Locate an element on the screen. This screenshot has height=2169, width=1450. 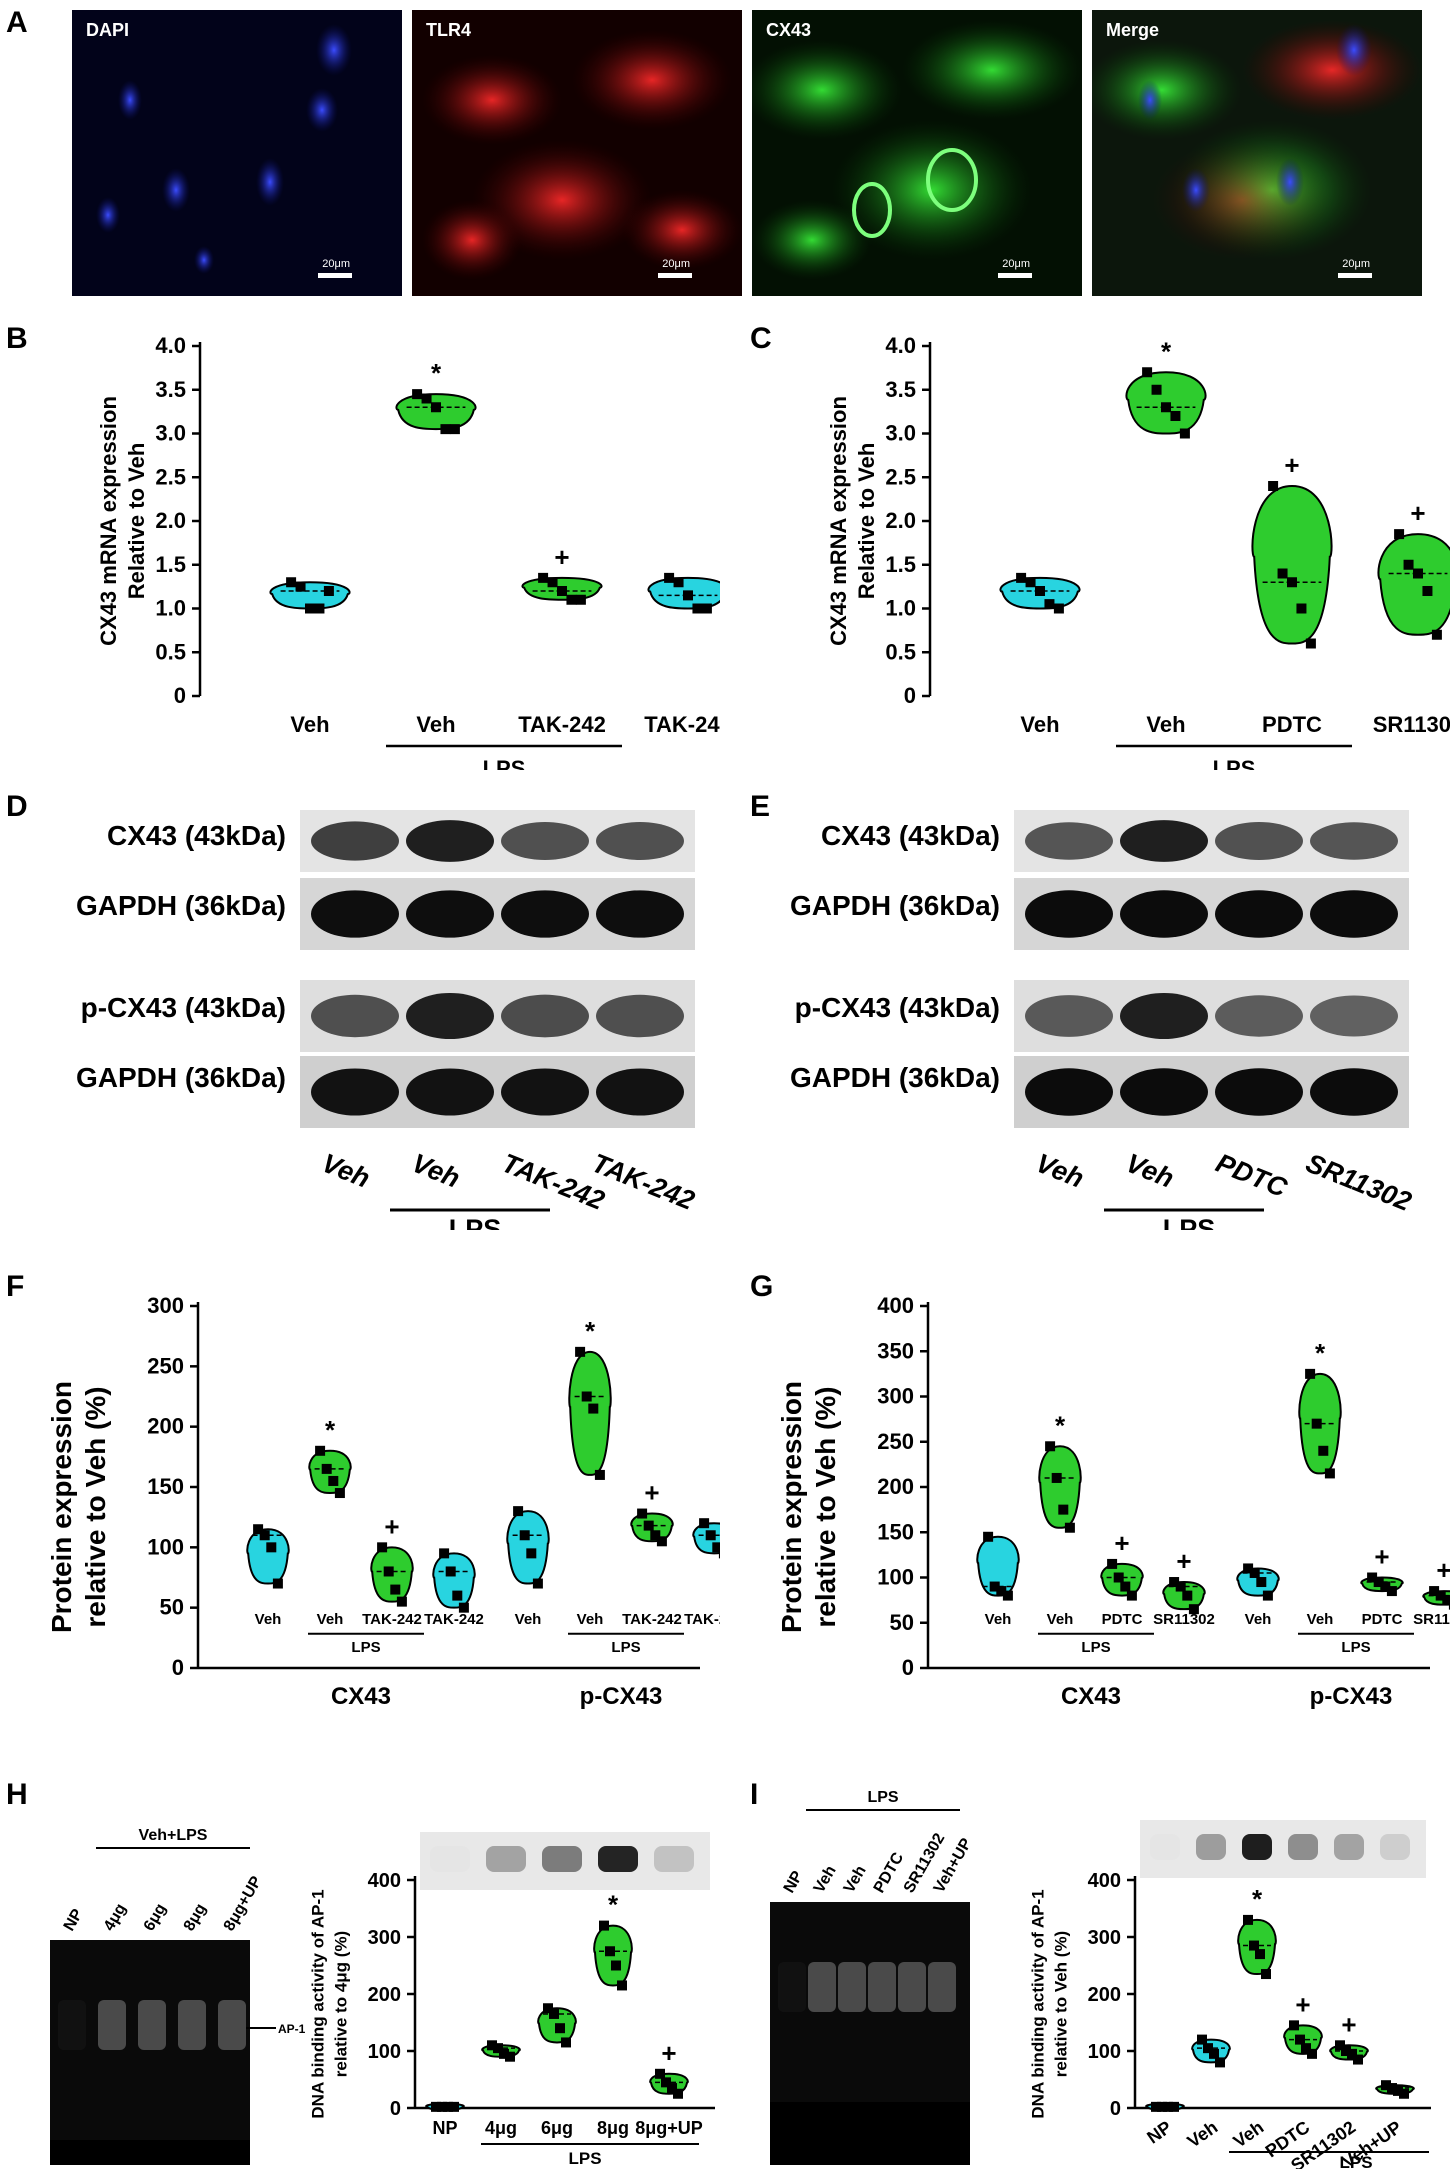
x-category-label: 4μg is located at coordinates (501, 2128).